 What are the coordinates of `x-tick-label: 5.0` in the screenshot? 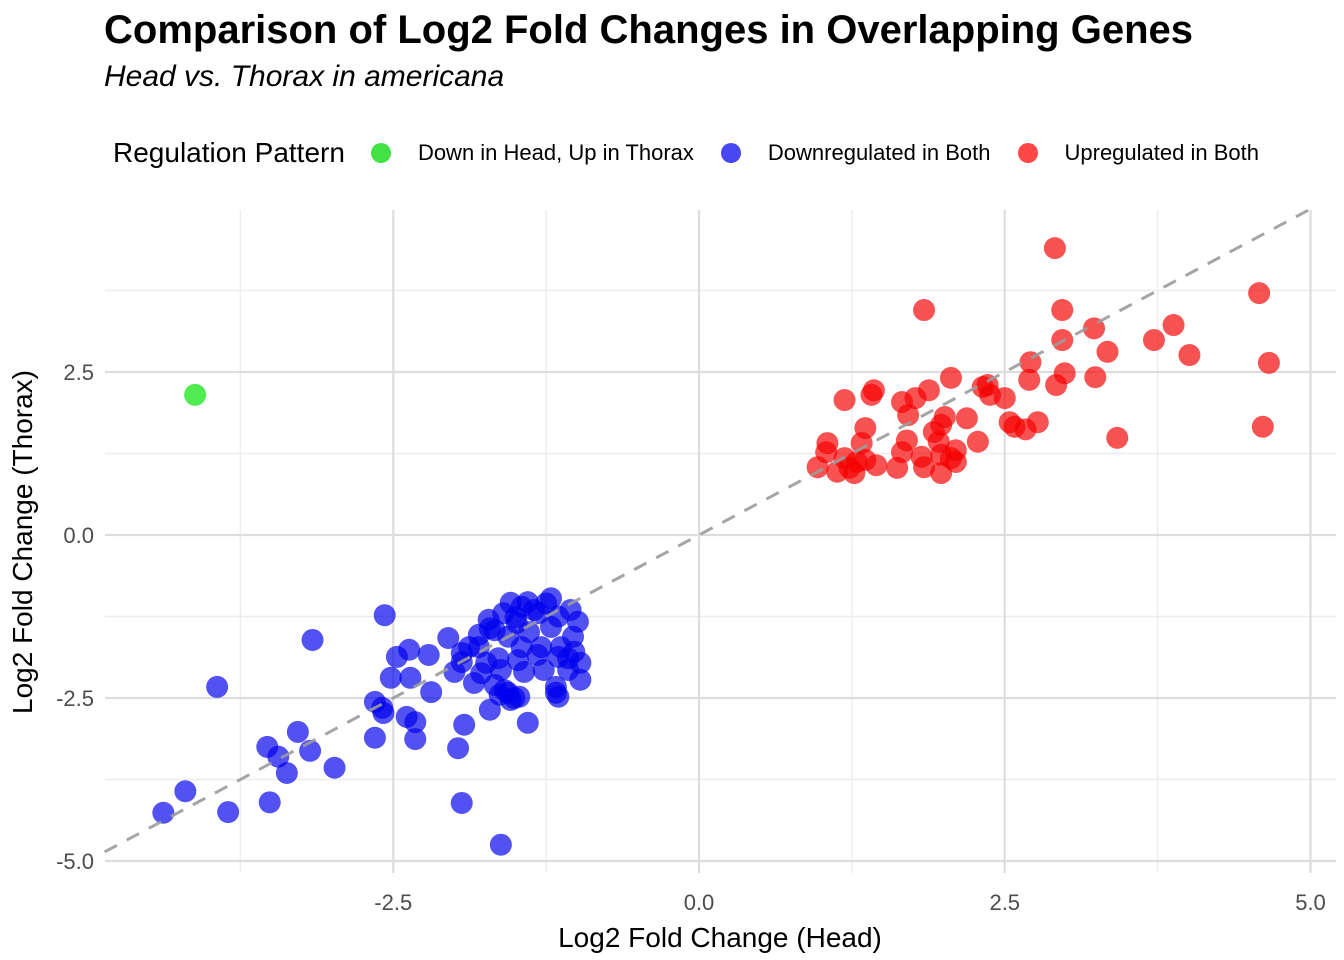 It's located at (1310, 902).